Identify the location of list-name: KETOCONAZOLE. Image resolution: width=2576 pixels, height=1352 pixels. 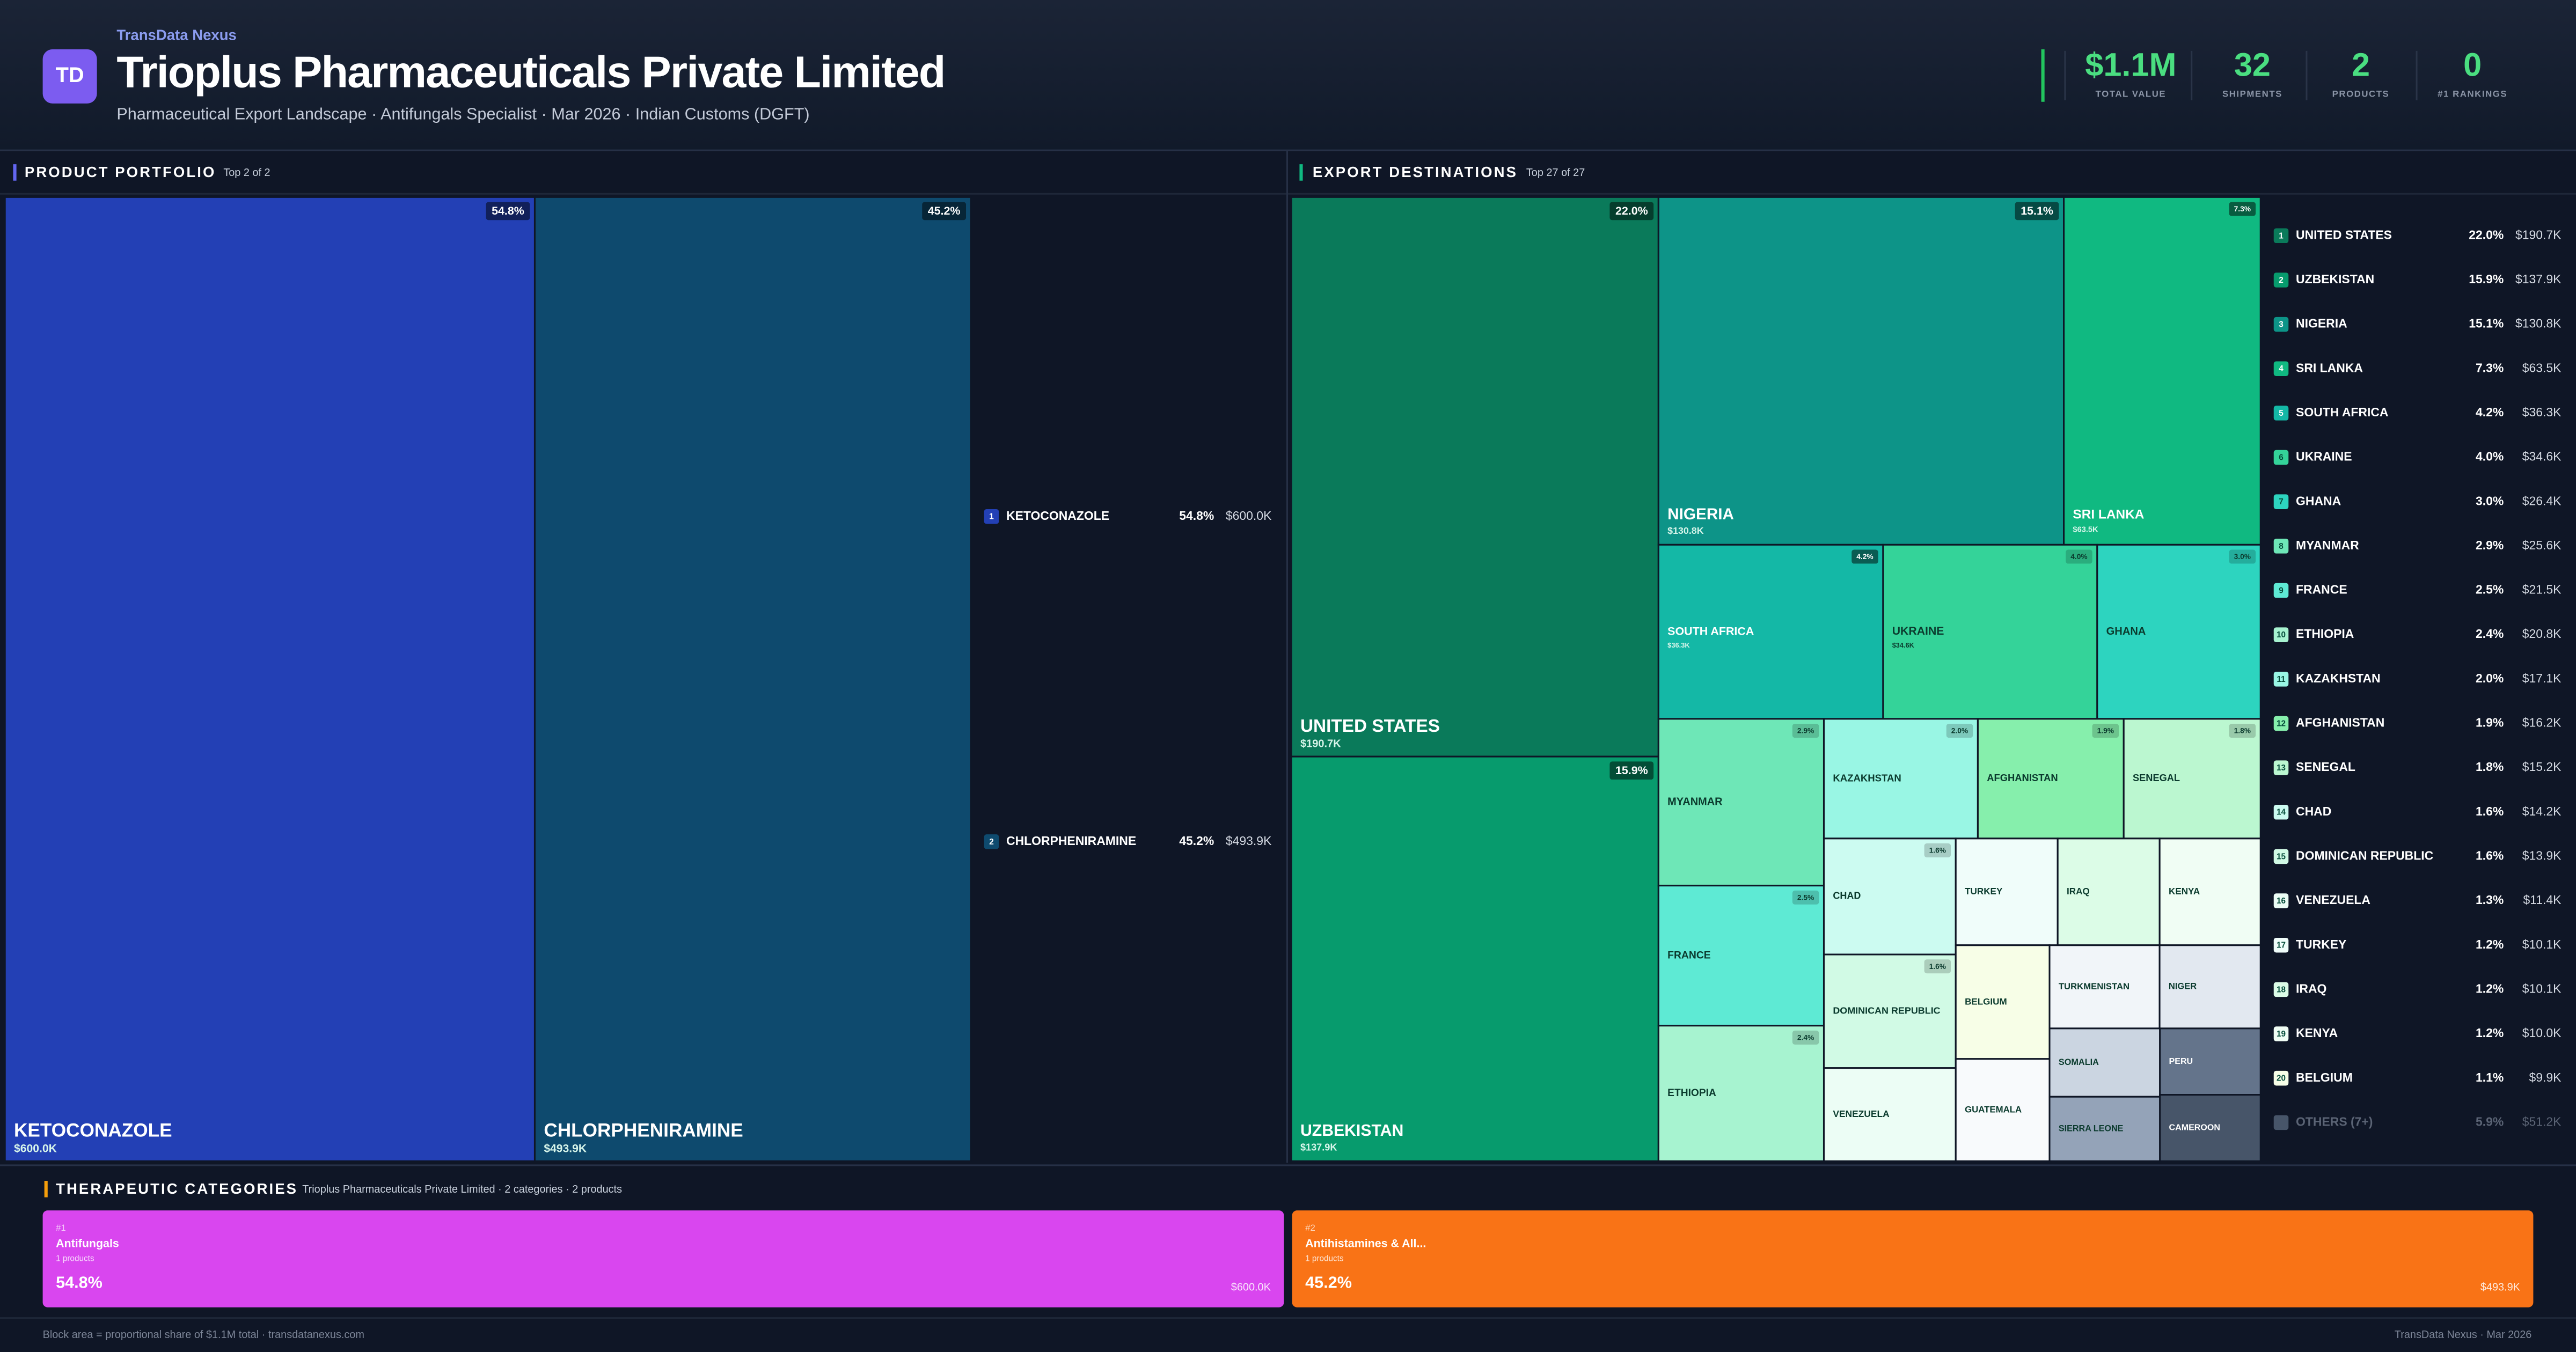
(1057, 516).